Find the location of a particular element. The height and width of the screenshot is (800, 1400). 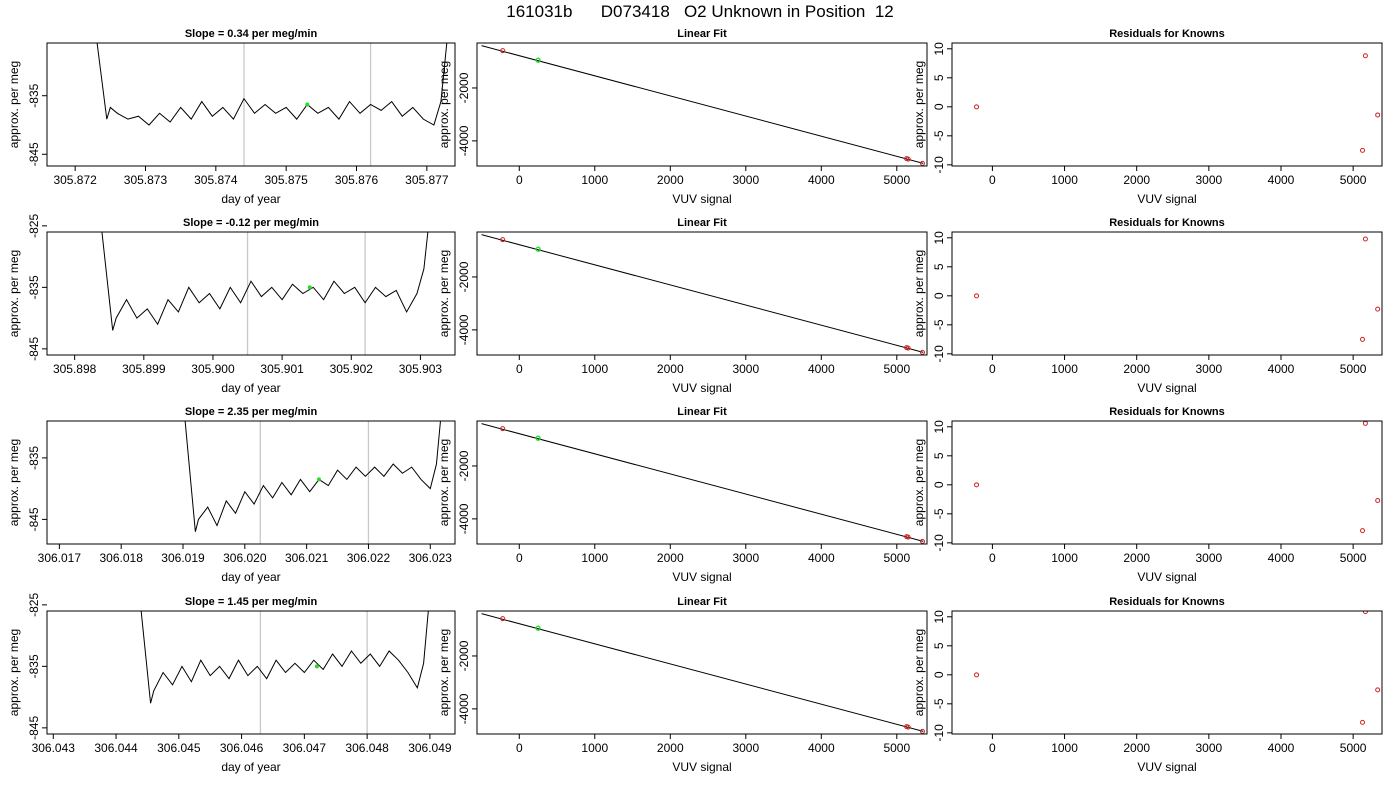

x-tick-label: 306.049 is located at coordinates (430, 748).